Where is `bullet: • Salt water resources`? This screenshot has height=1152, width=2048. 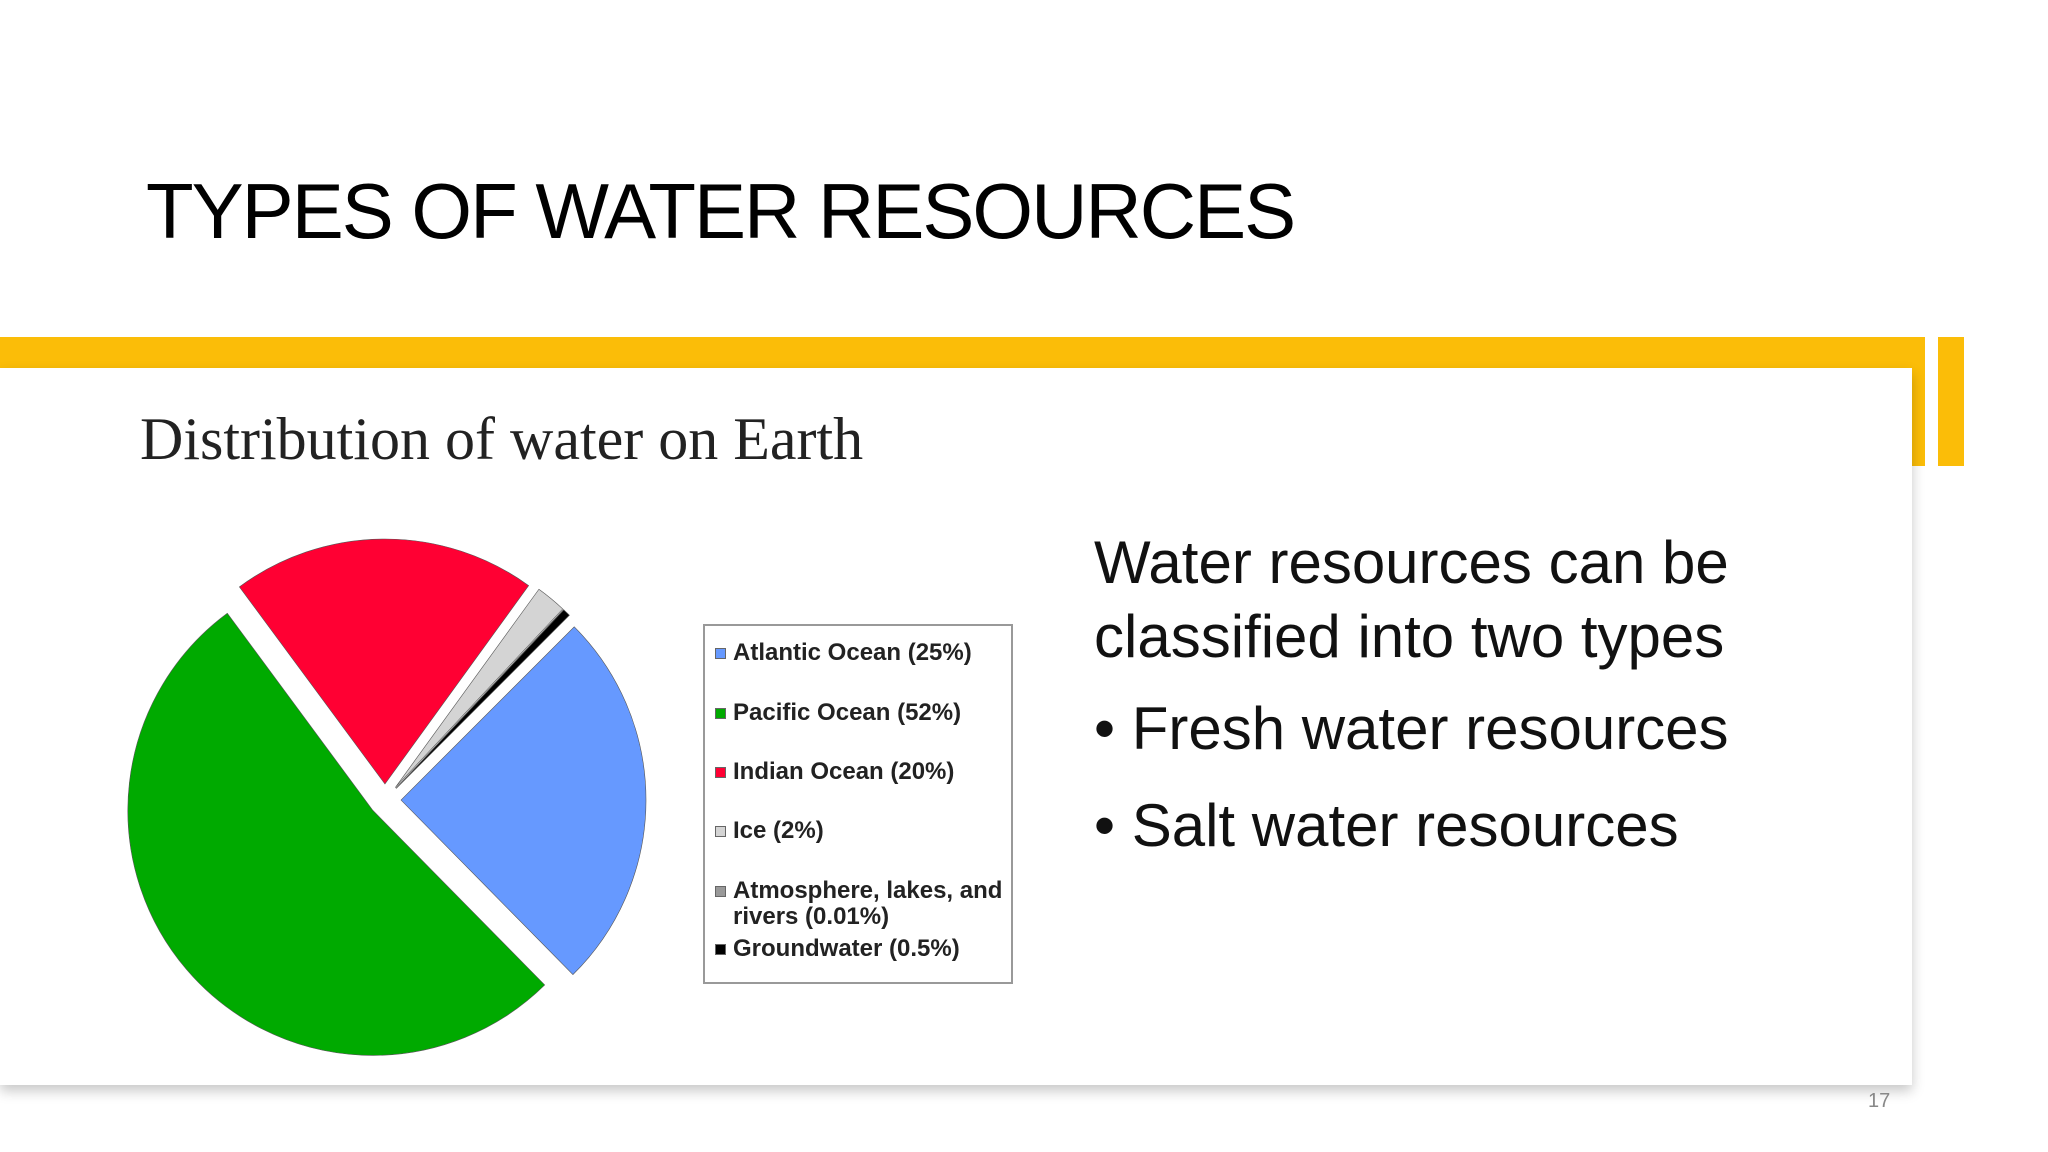 bullet: • Salt water resources is located at coordinates (1386, 825).